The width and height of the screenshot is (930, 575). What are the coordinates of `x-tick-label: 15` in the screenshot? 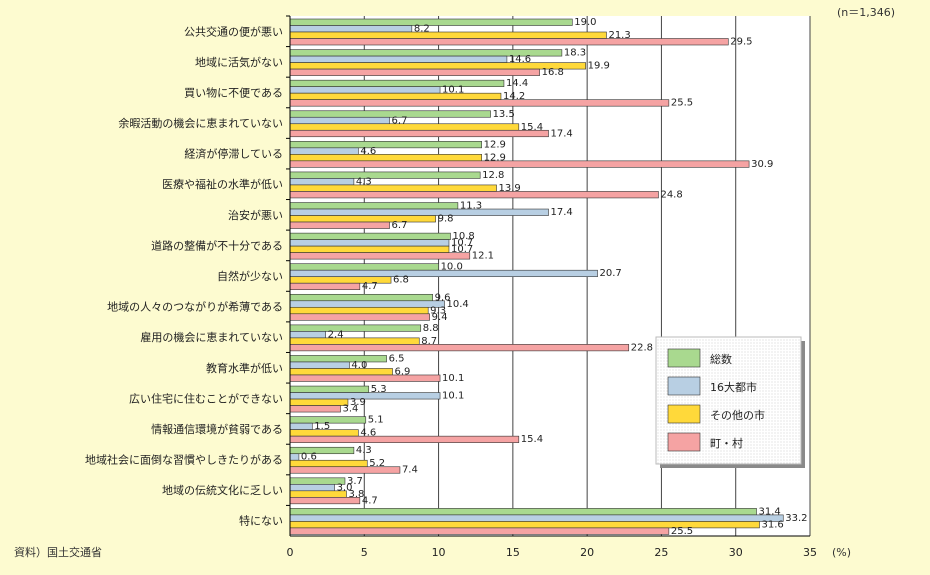 It's located at (513, 552).